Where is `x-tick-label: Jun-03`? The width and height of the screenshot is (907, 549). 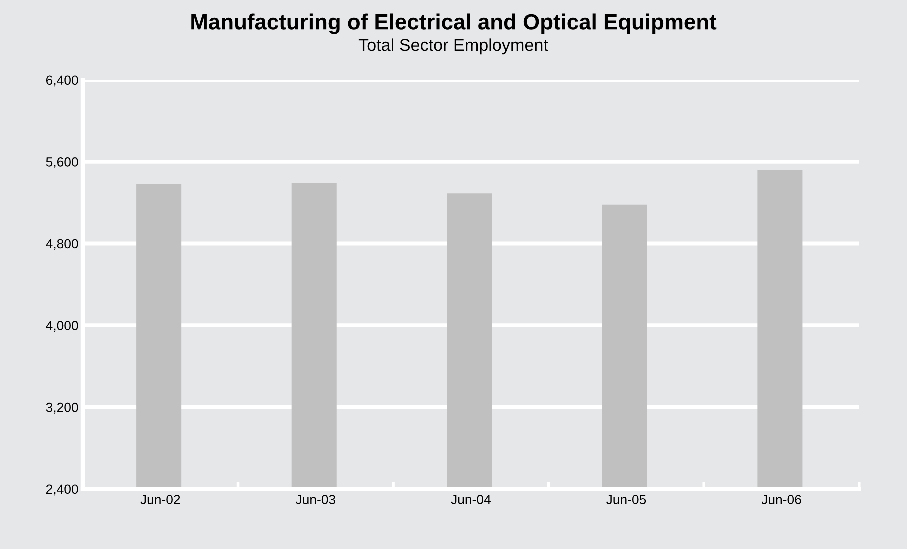
x-tick-label: Jun-03 is located at coordinates (316, 499).